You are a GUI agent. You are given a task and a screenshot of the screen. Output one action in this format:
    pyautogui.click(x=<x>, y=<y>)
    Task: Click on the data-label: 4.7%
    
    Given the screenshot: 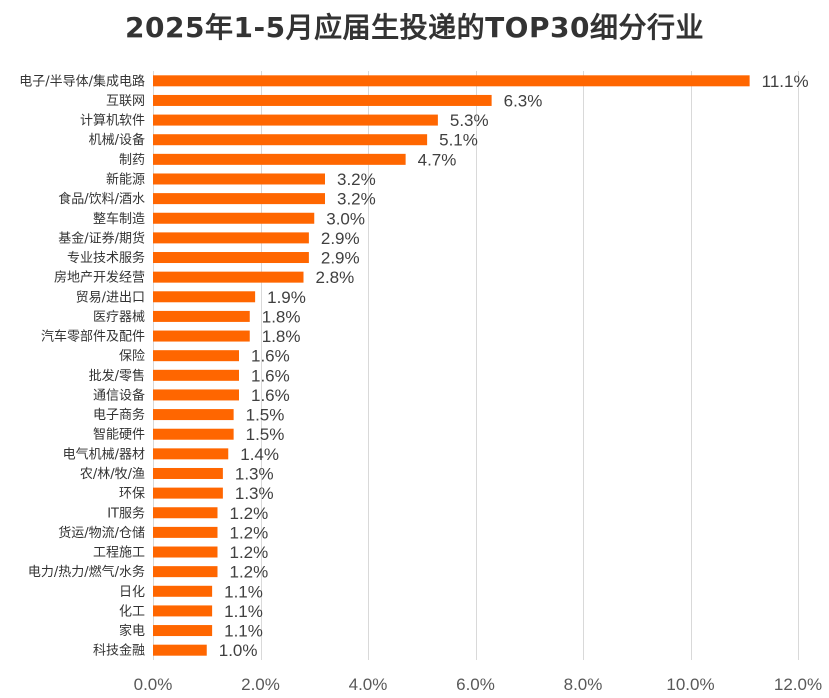 What is the action you would take?
    pyautogui.click(x=437, y=159)
    